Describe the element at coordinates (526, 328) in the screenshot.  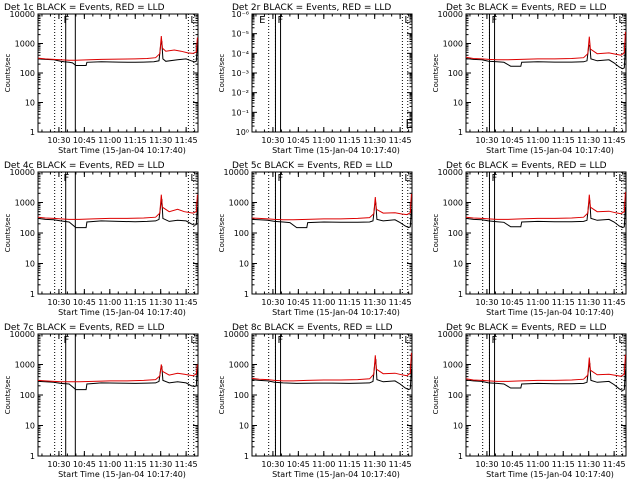
I see `panel-title: Det 9c BLACK = Events, RED = LLD` at that location.